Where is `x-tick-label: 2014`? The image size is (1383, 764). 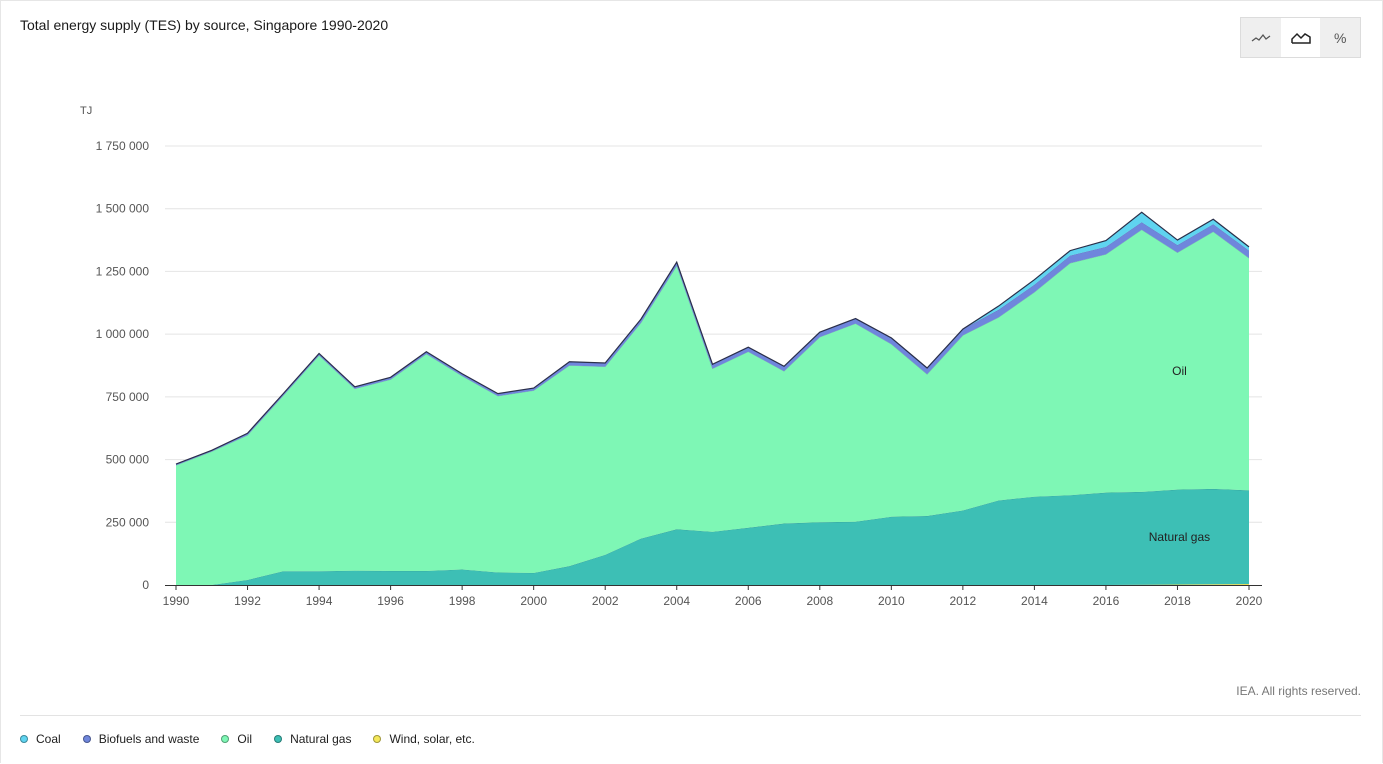
x-tick-label: 2014 is located at coordinates (1034, 601).